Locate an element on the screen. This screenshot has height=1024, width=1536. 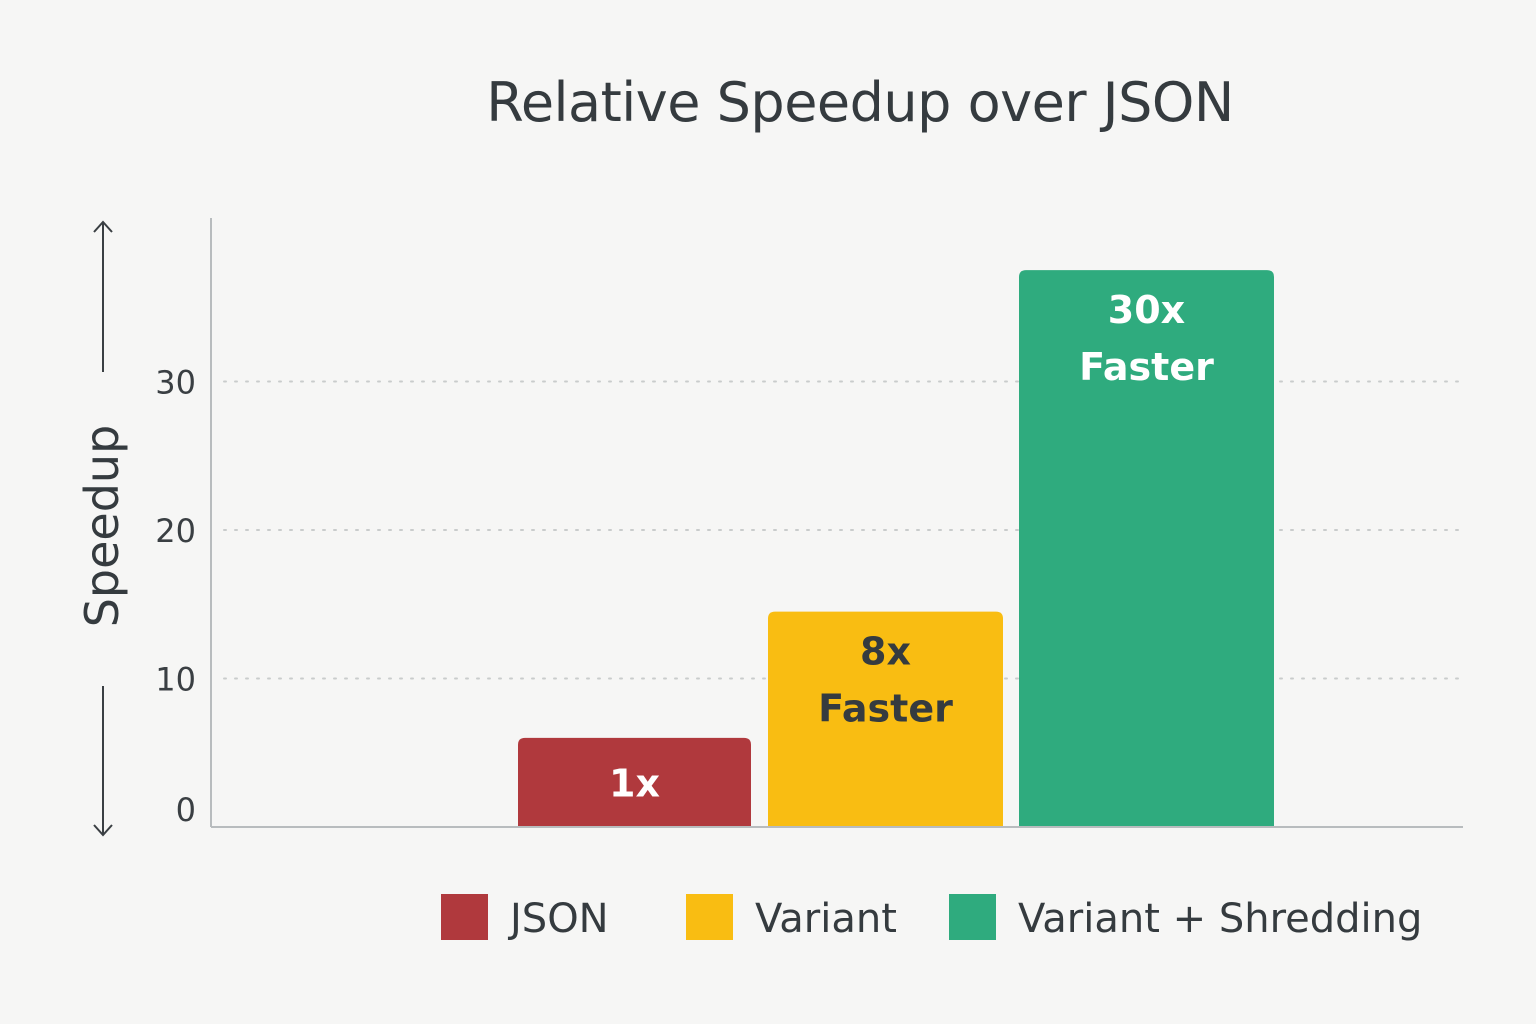
y-tick-label-30: 30 is located at coordinates (175, 383).